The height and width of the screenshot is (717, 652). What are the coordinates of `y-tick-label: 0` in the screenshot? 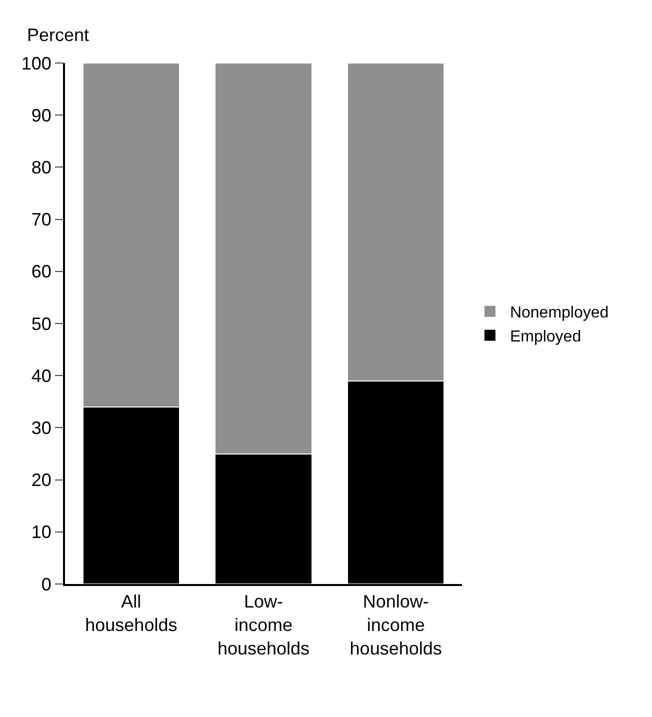 It's located at (46, 584).